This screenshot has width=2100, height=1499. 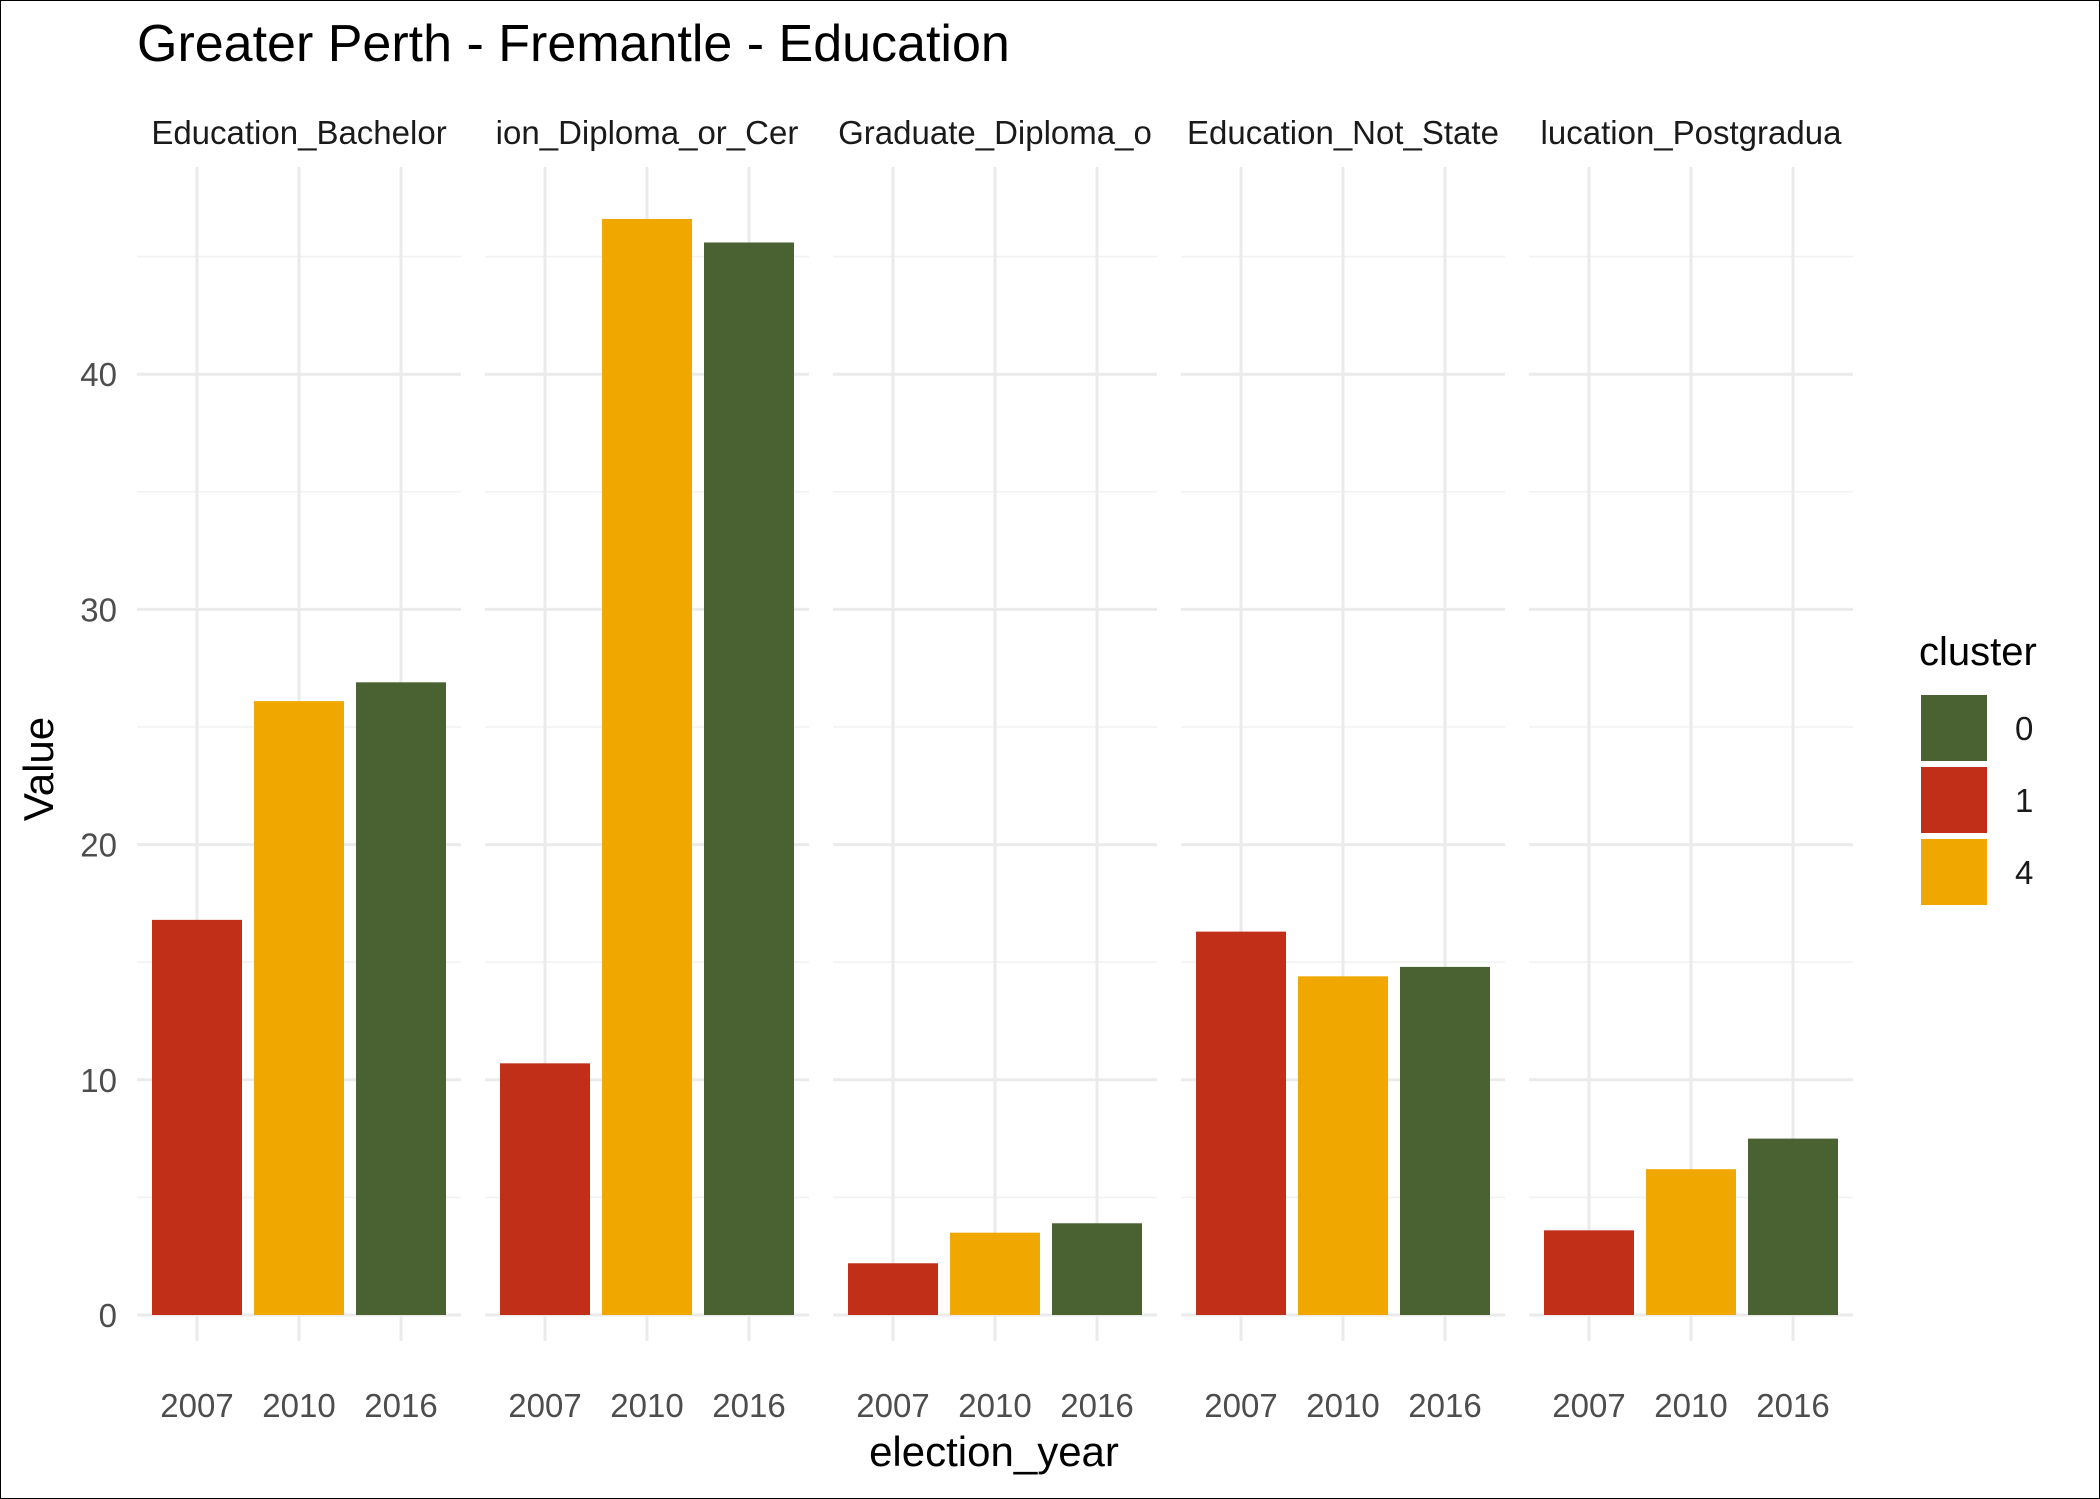 I want to click on facet-panel: Education_Not_State 2007 2010 2016, so click(x=1343, y=769).